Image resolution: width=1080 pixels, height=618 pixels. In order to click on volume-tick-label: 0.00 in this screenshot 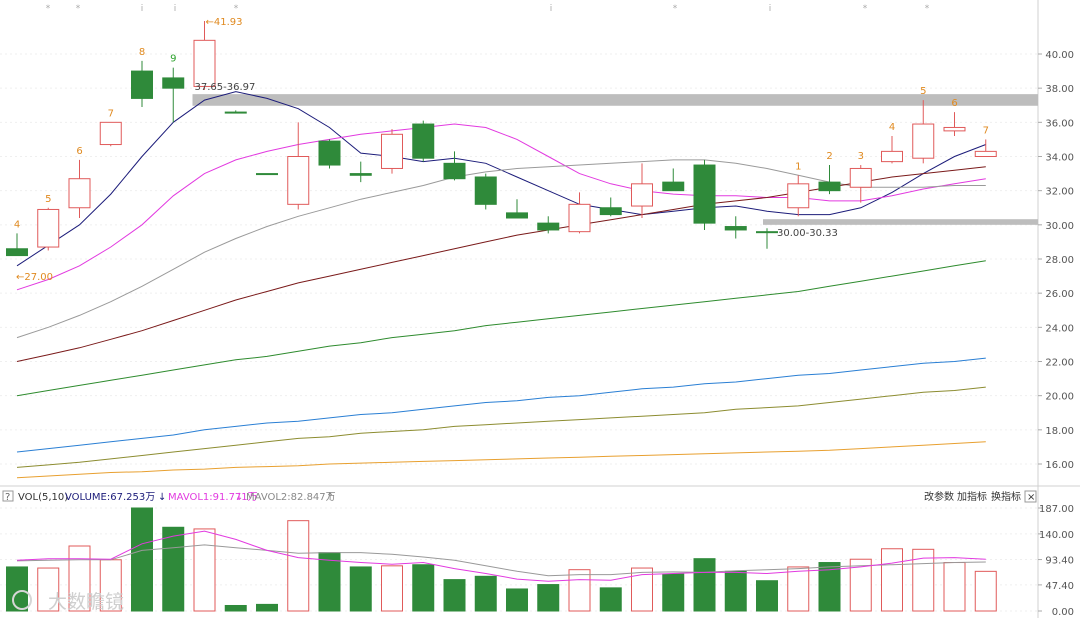, I will do `click(1063, 612)`.